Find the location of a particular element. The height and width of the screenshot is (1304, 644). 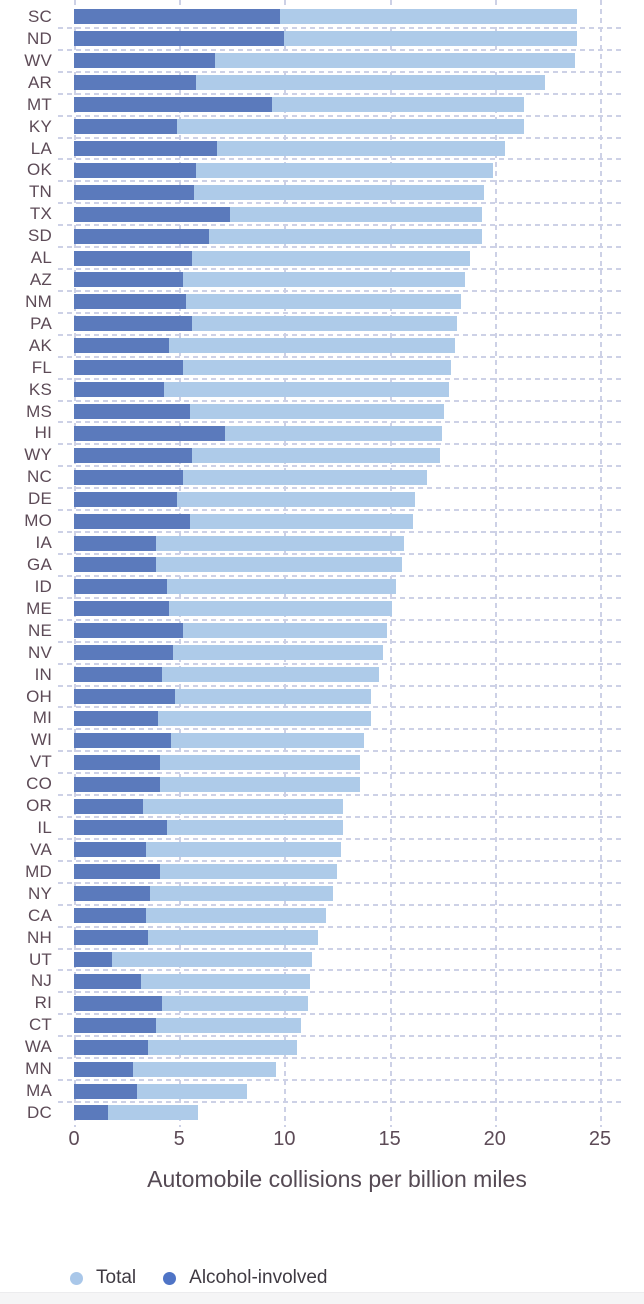

y-tick-label-WV: WV is located at coordinates (38, 60).